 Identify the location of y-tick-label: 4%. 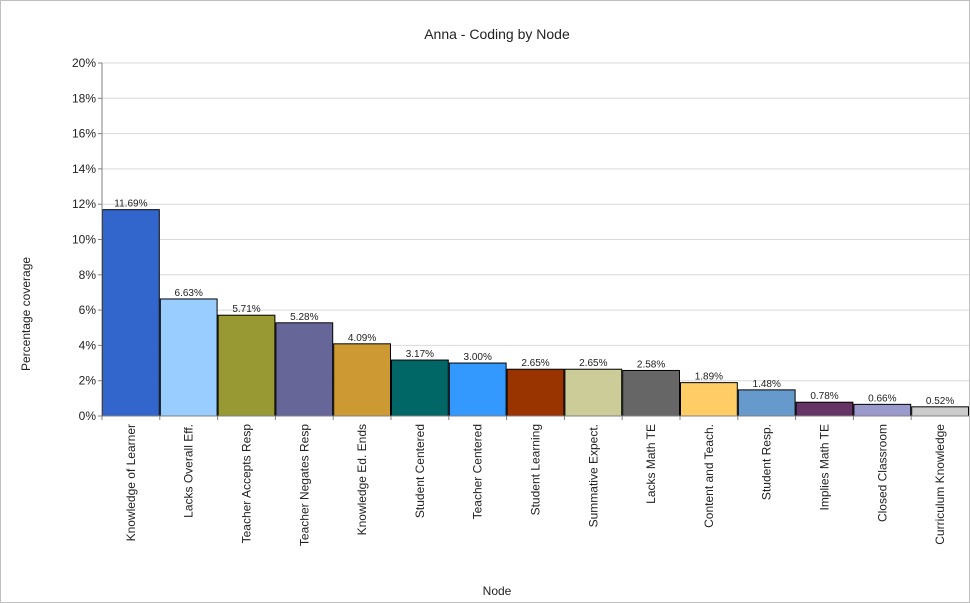
(88, 345).